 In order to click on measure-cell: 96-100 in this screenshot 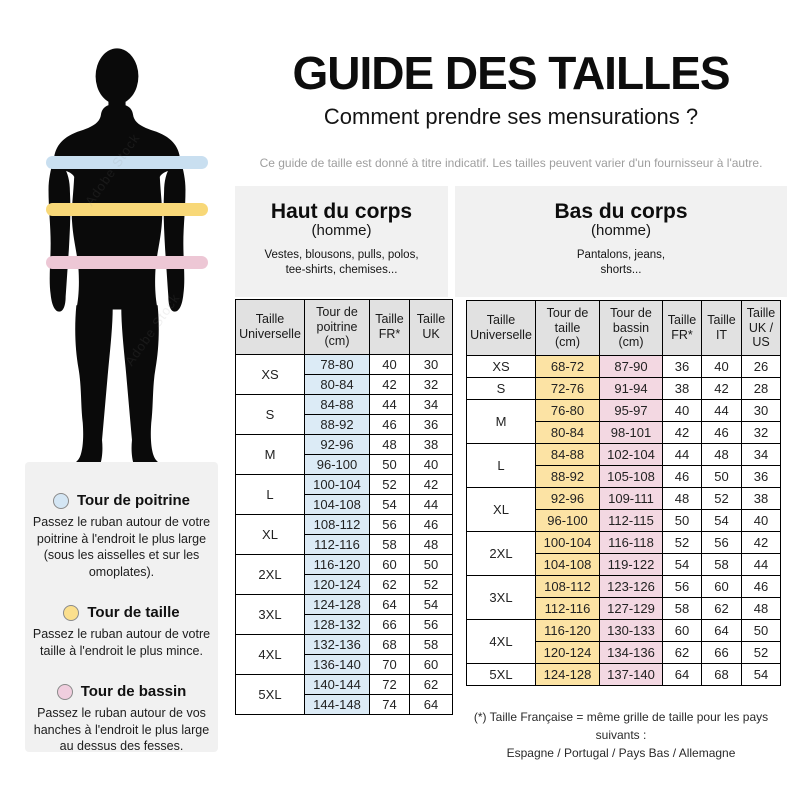, I will do `click(567, 520)`.